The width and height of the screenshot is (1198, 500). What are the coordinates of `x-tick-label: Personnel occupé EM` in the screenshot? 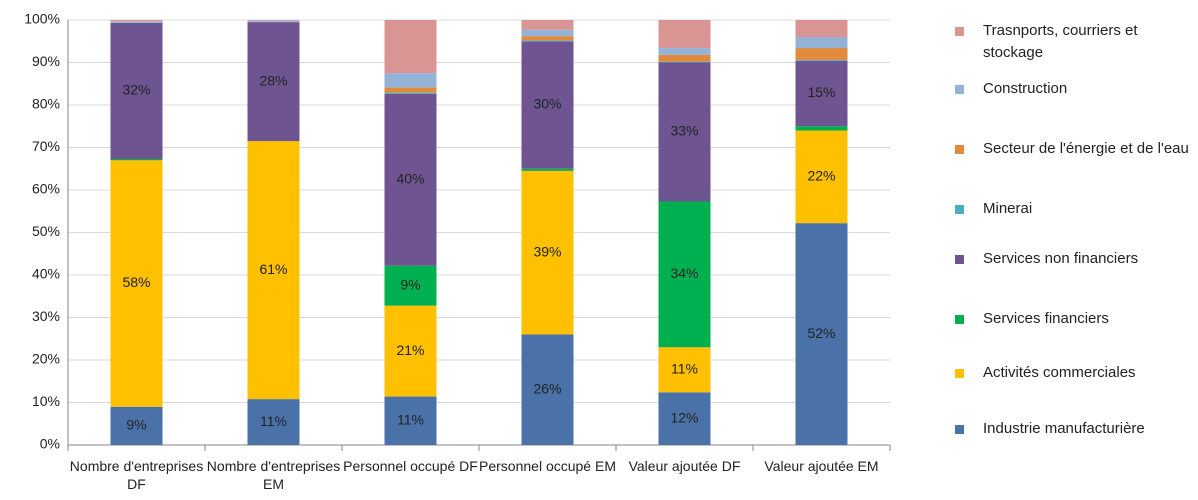 It's located at (547, 466).